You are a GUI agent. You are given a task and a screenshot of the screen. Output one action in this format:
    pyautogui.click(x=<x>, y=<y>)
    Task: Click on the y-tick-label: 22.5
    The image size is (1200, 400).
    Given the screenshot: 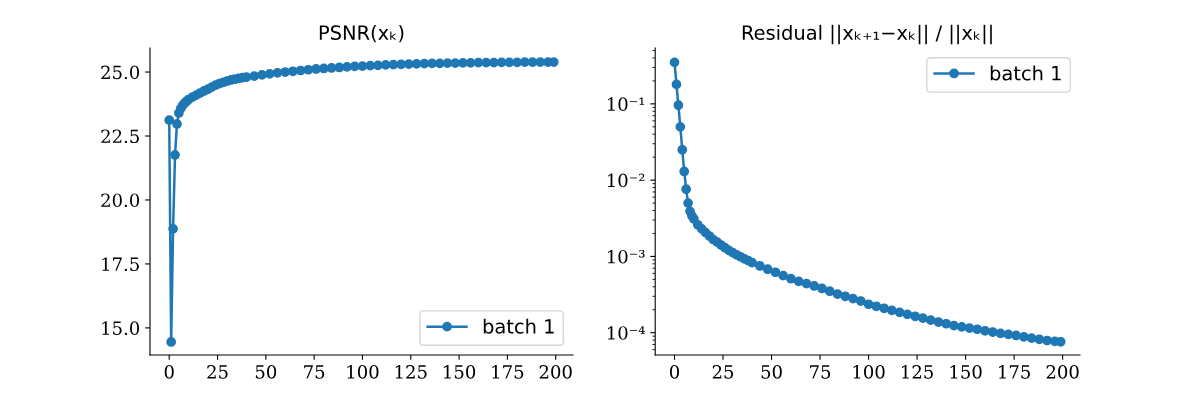 What is the action you would take?
    pyautogui.click(x=120, y=136)
    